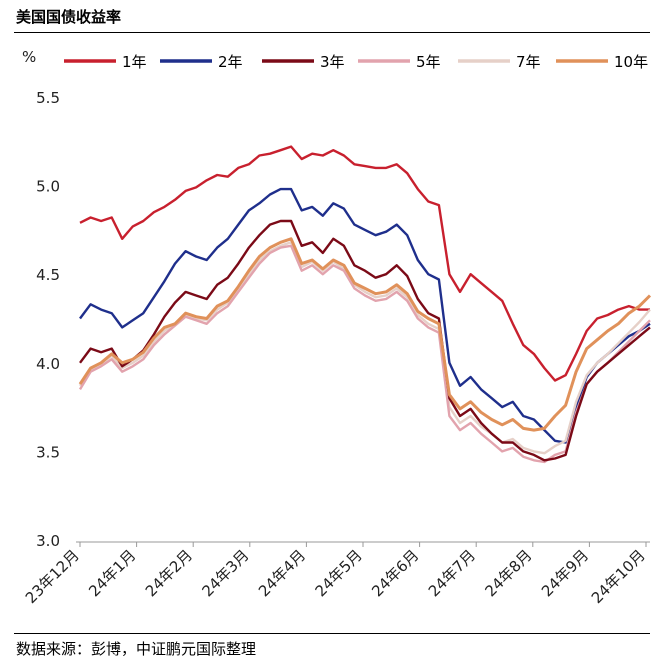 The height and width of the screenshot is (665, 656). I want to click on chart-legend: 1年 2年 3年 5年 7年 10年, so click(356, 62).